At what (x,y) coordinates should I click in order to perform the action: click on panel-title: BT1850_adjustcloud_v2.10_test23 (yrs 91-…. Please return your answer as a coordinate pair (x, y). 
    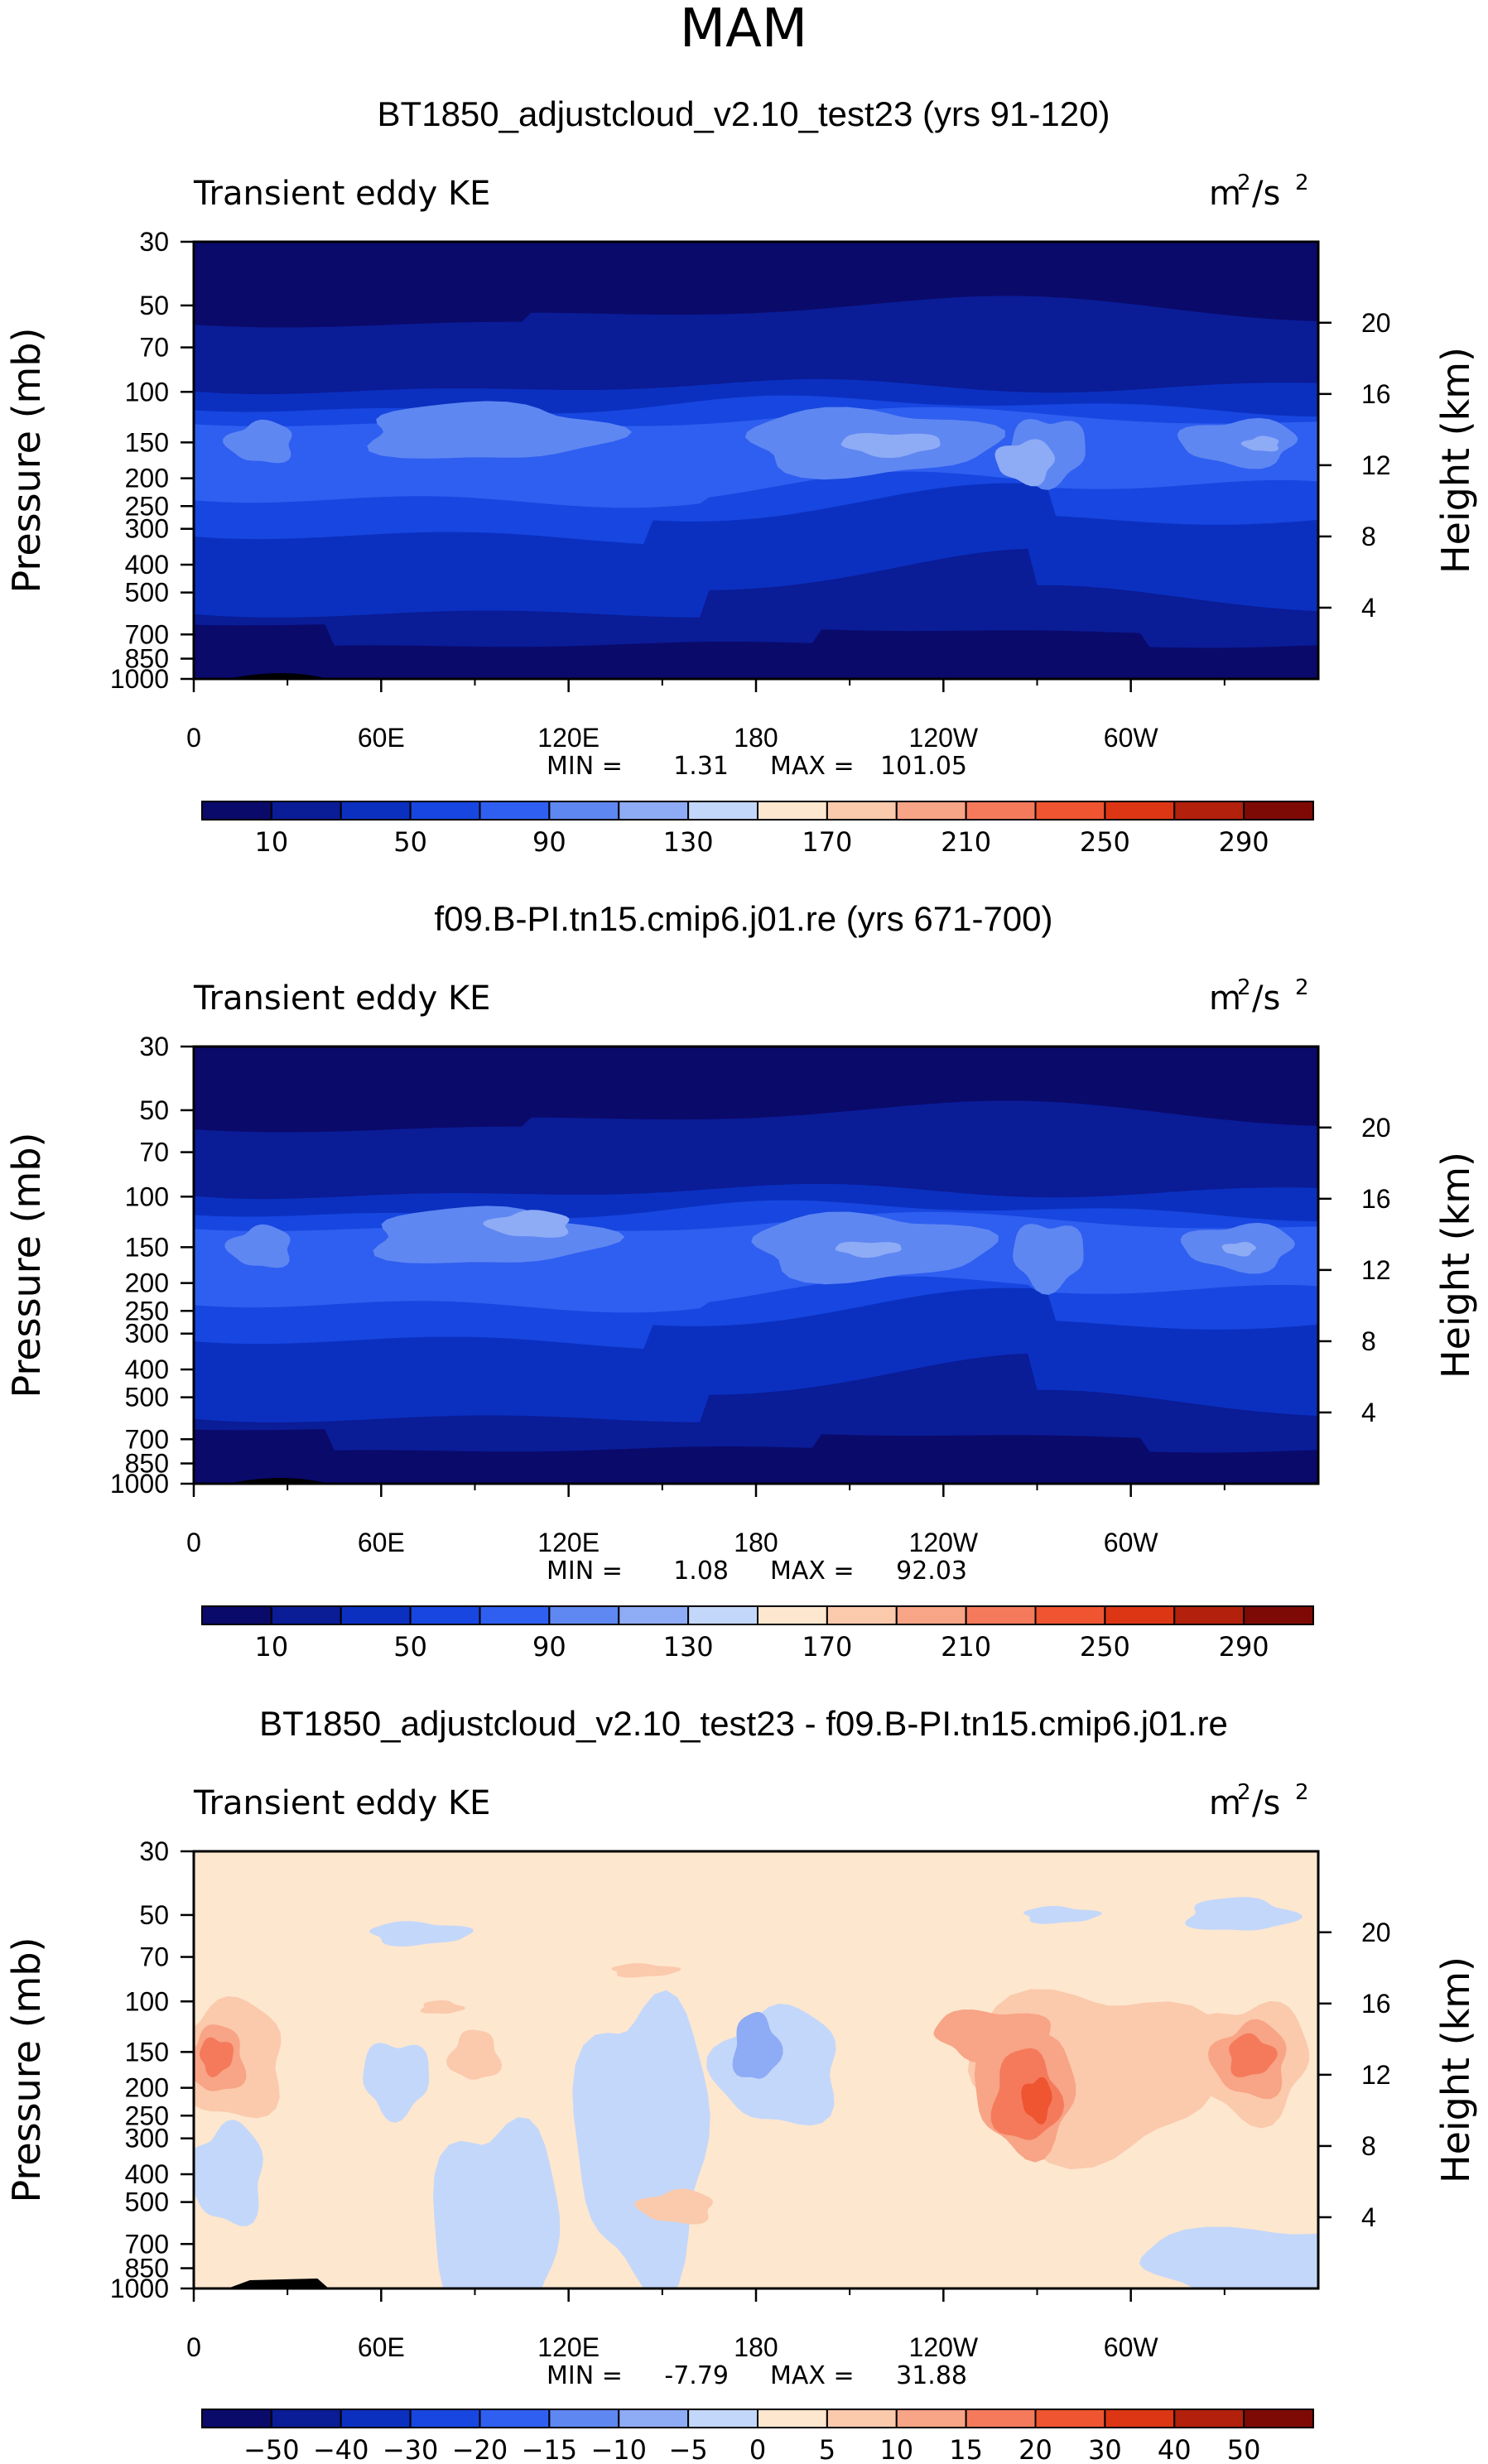
    Looking at the image, I should click on (744, 113).